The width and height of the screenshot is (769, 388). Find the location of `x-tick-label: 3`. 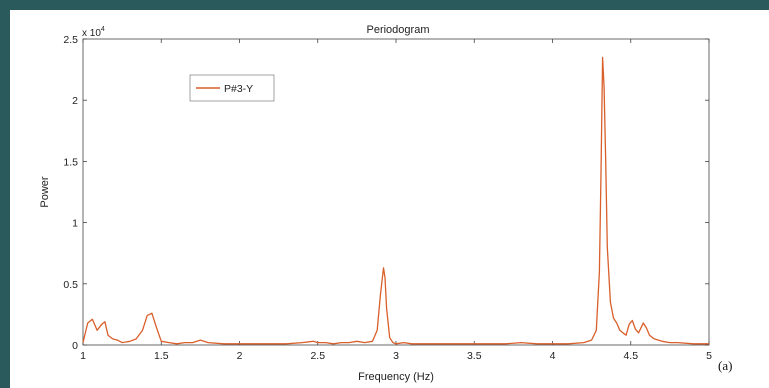

x-tick-label: 3 is located at coordinates (396, 356).